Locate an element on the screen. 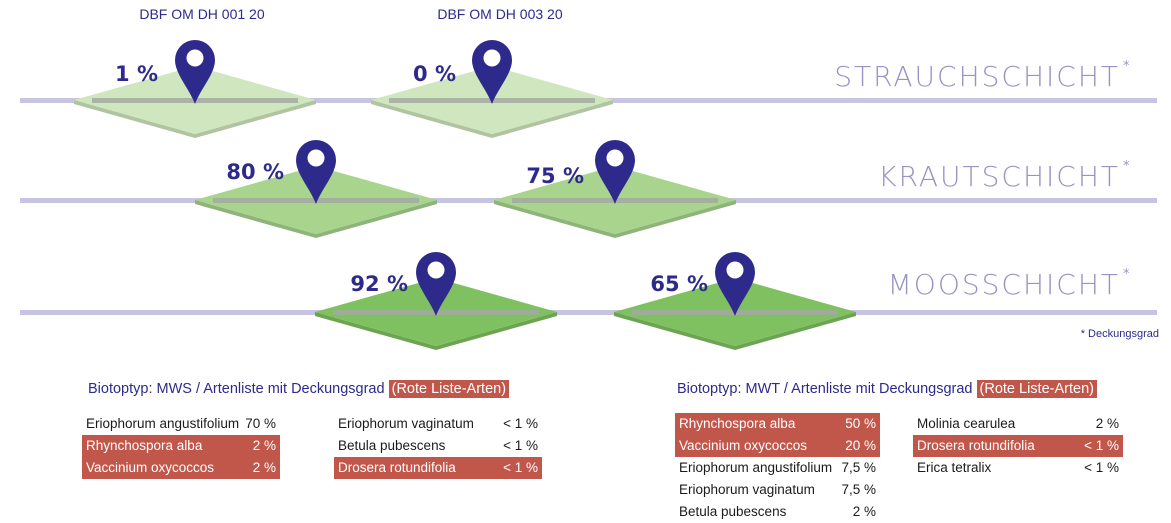 The height and width of the screenshot is (523, 1171). species-cover: 70 % is located at coordinates (260, 423).